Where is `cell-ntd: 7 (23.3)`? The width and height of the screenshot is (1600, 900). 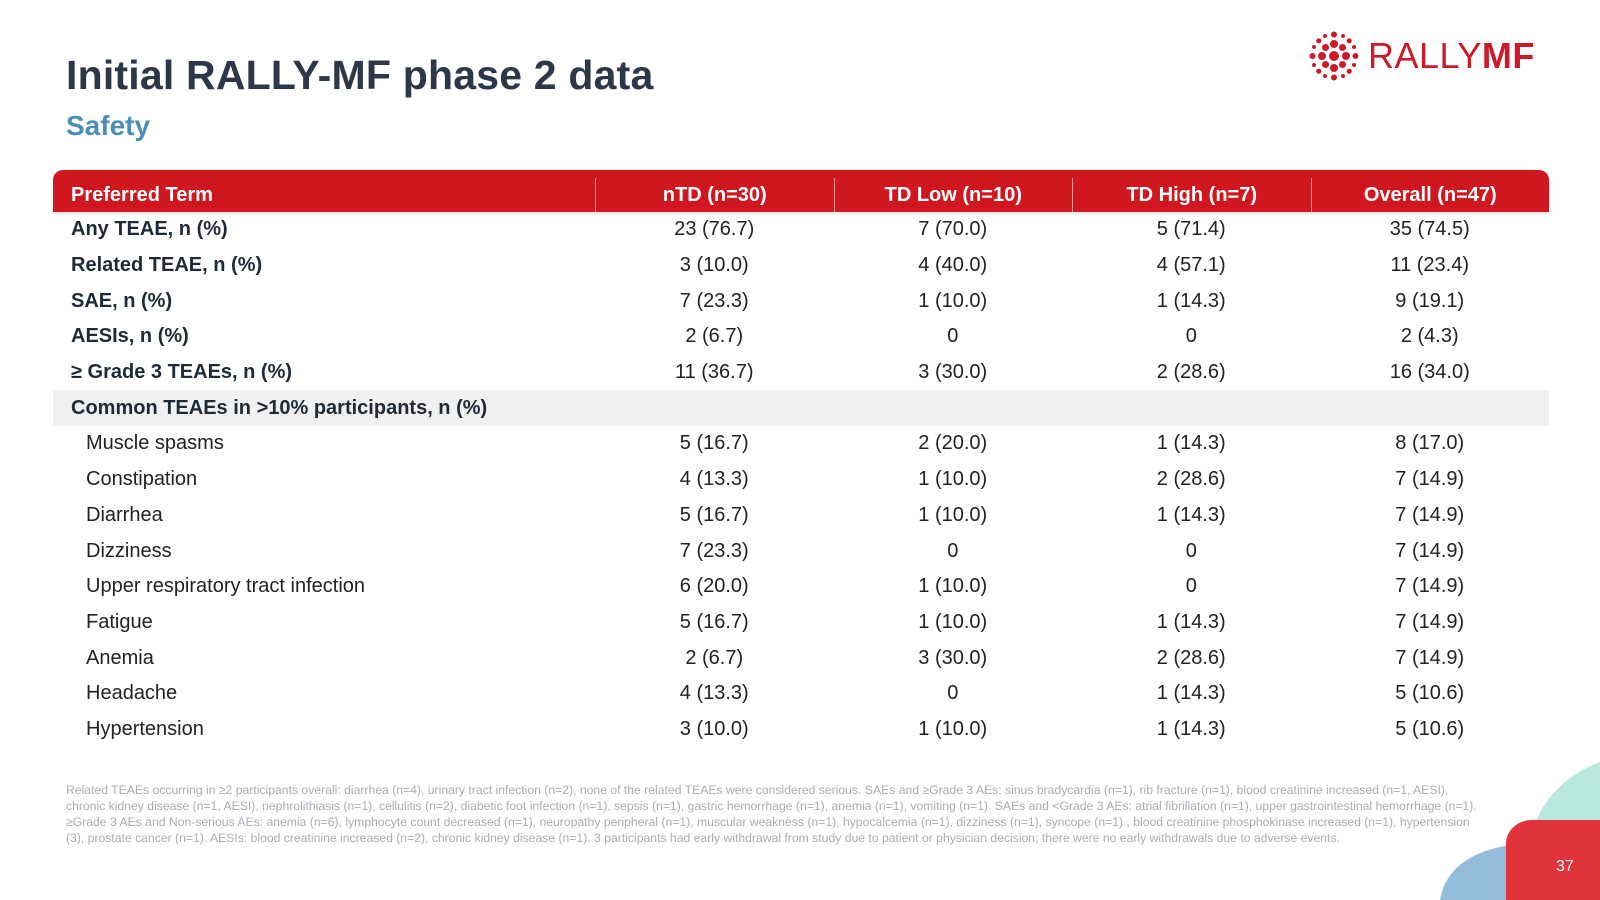
cell-ntd: 7 (23.3) is located at coordinates (714, 550).